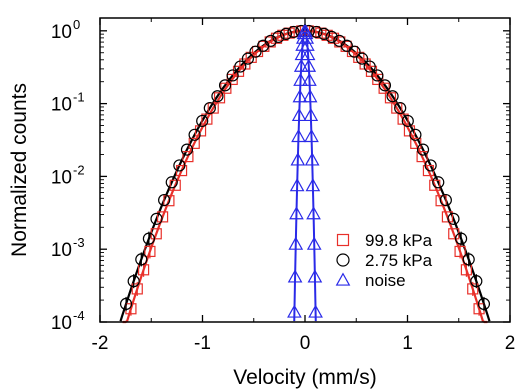 This screenshot has height=392, width=521. I want to click on y-tick-exponent: -4, so click(79, 315).